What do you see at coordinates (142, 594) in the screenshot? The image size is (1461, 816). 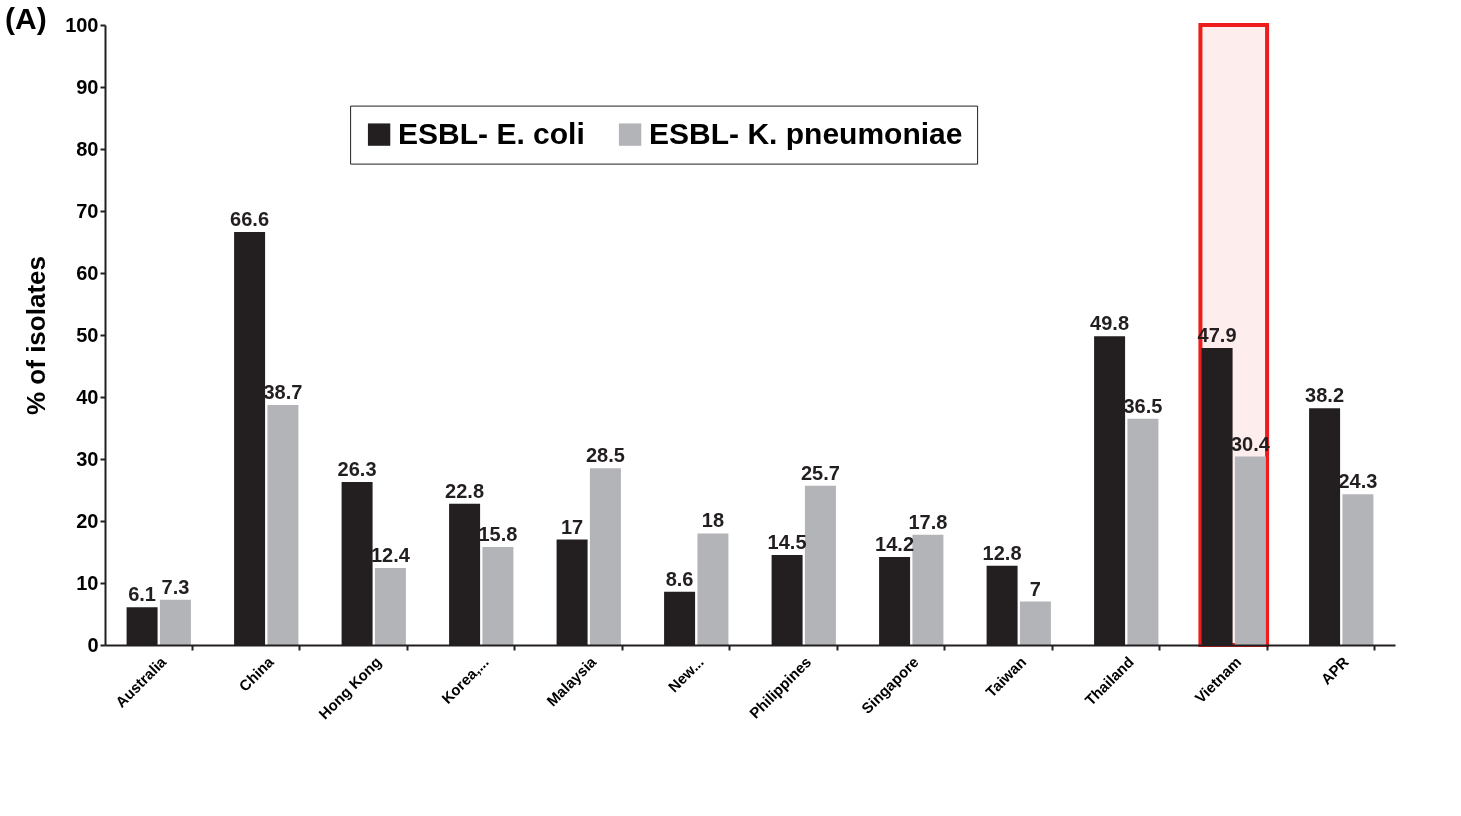 I see `data-label: 6.1` at bounding box center [142, 594].